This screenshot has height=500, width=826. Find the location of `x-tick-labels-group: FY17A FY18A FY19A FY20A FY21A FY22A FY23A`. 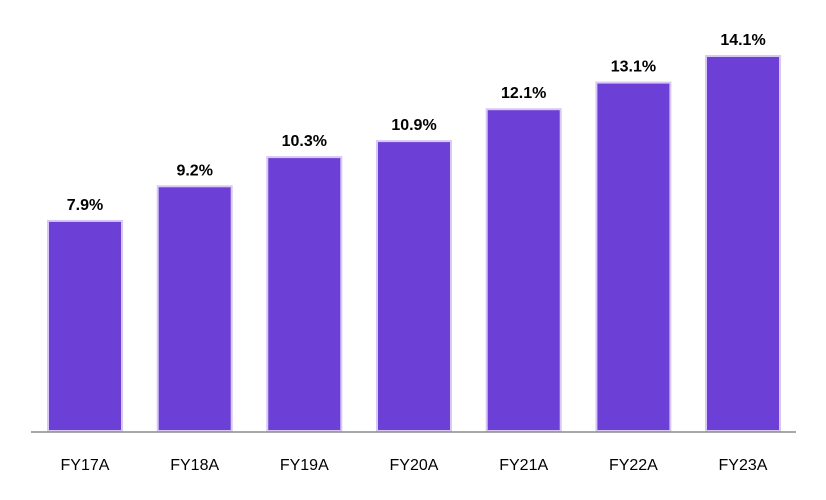

x-tick-labels-group: FY17A FY18A FY19A FY20A FY21A FY22A FY23A is located at coordinates (414, 465).